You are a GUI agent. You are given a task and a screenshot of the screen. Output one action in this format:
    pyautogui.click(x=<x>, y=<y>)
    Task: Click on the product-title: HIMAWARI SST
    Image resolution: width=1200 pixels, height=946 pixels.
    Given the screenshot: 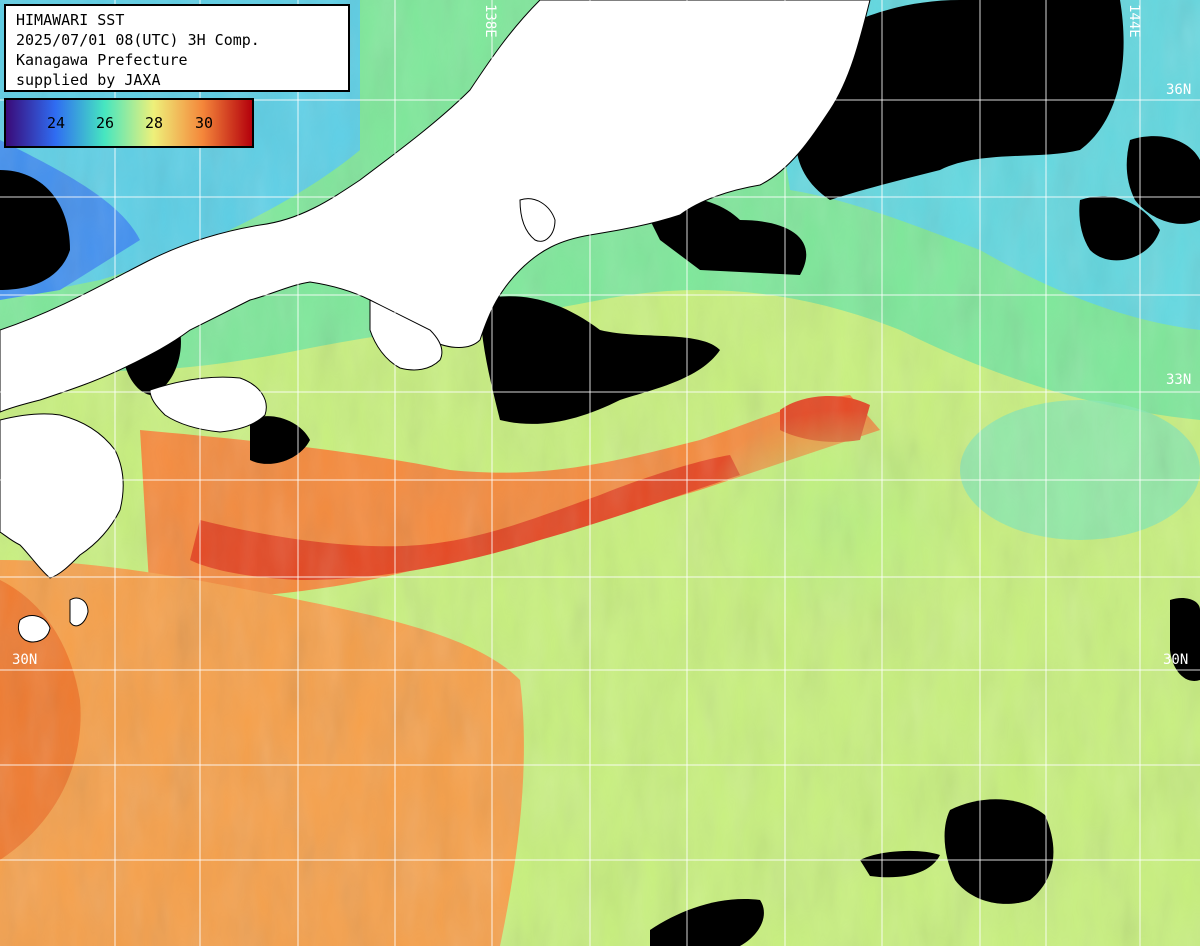 What is the action you would take?
    pyautogui.click(x=70, y=20)
    